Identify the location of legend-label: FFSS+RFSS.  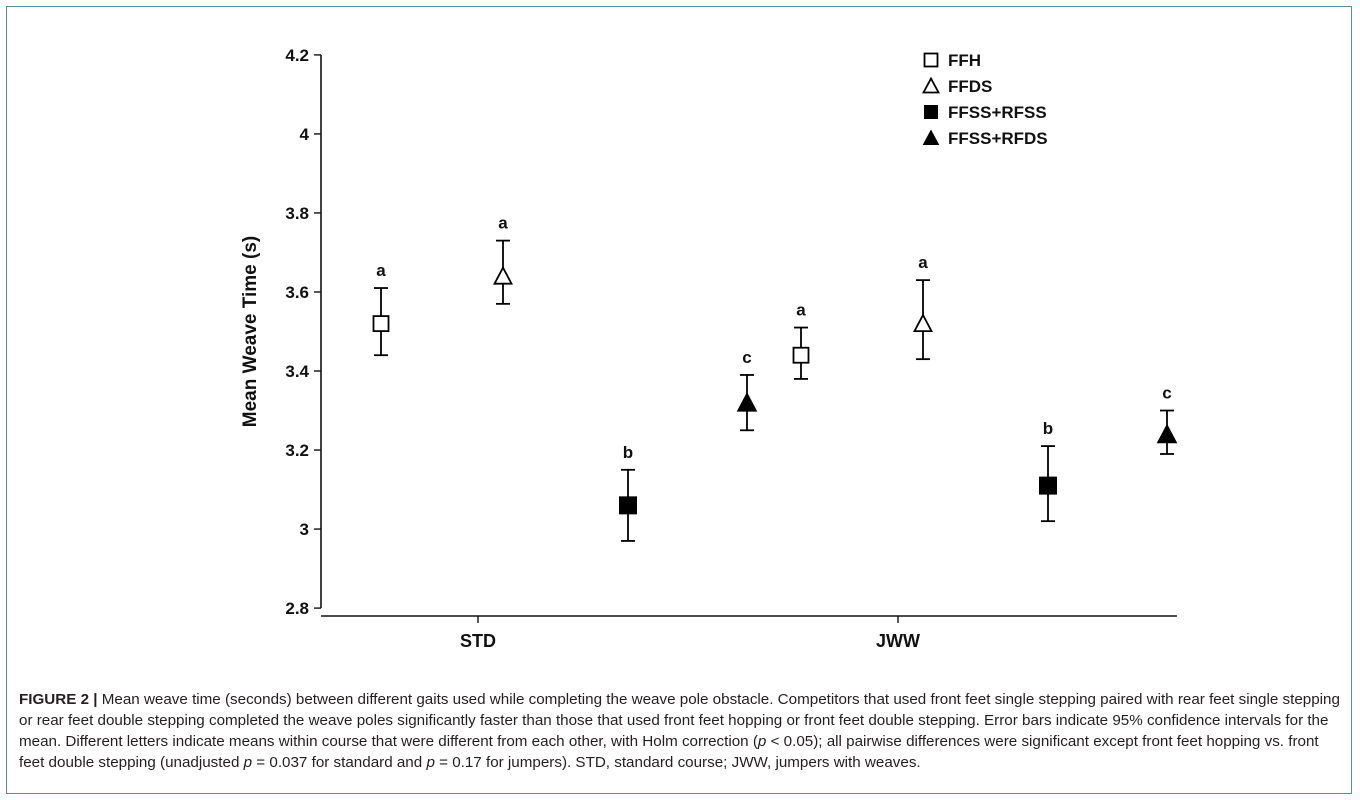
(997, 112).